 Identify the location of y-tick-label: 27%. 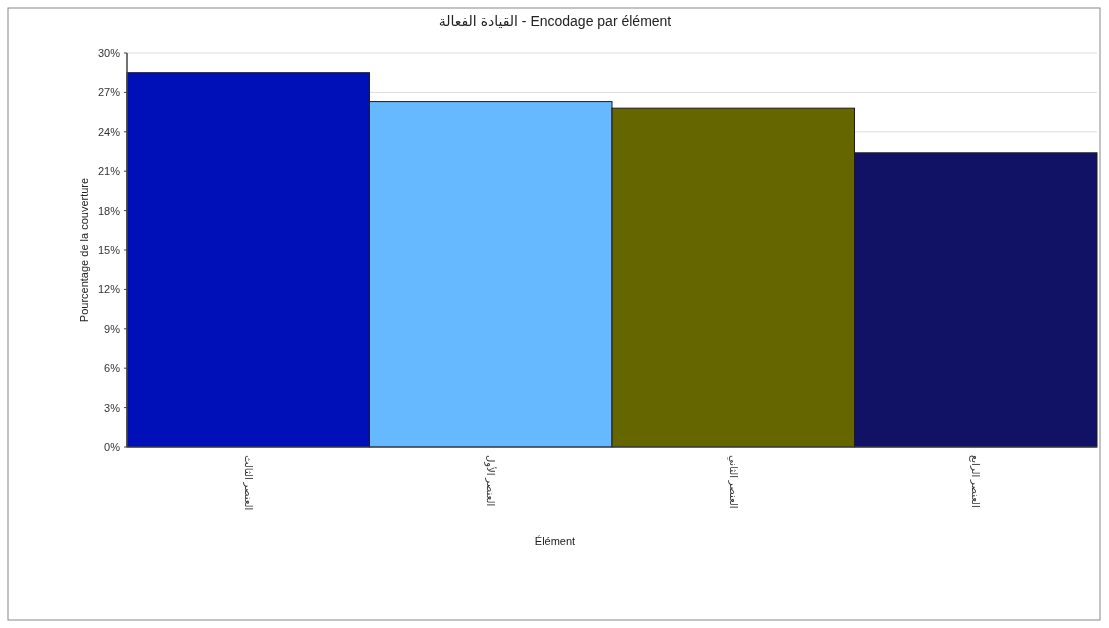
(109, 92).